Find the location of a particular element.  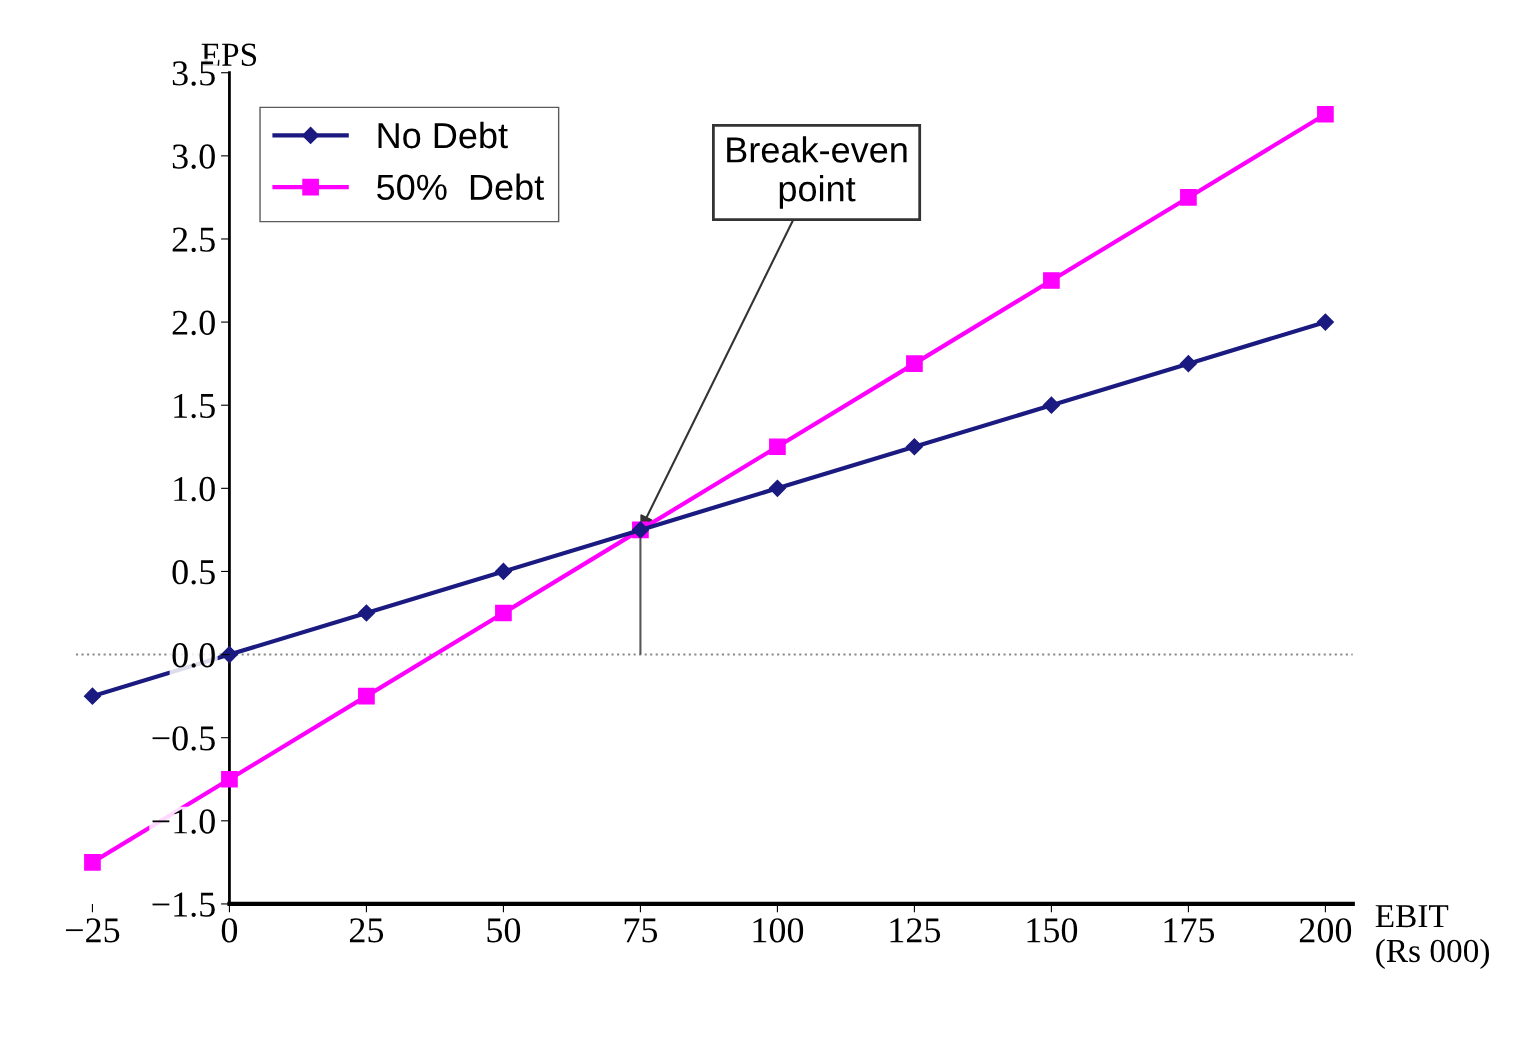

y-tick-label: 2.0 is located at coordinates (193, 323).